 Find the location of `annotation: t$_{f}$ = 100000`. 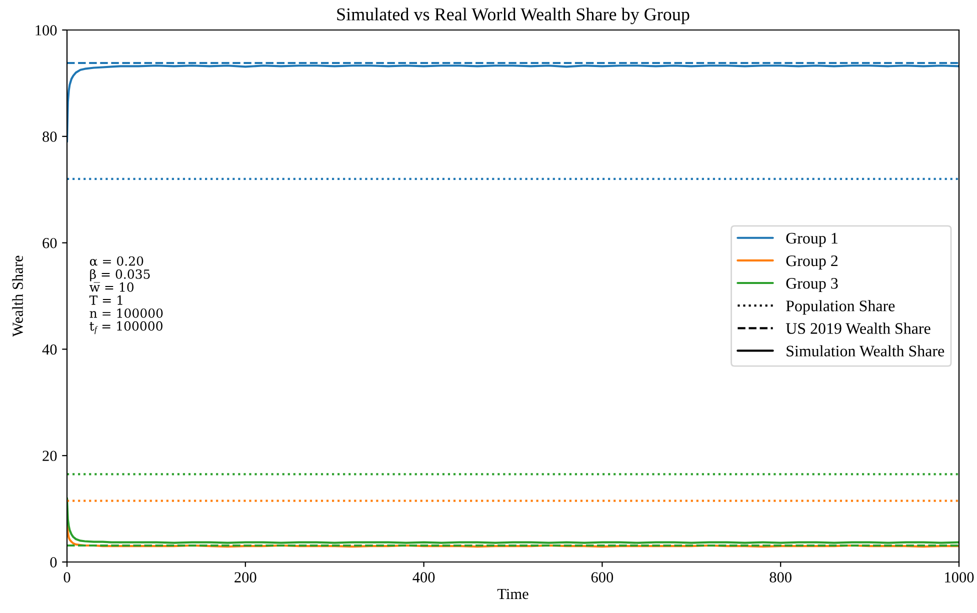

annotation: t$_{f}$ = 100000 is located at coordinates (126, 327).